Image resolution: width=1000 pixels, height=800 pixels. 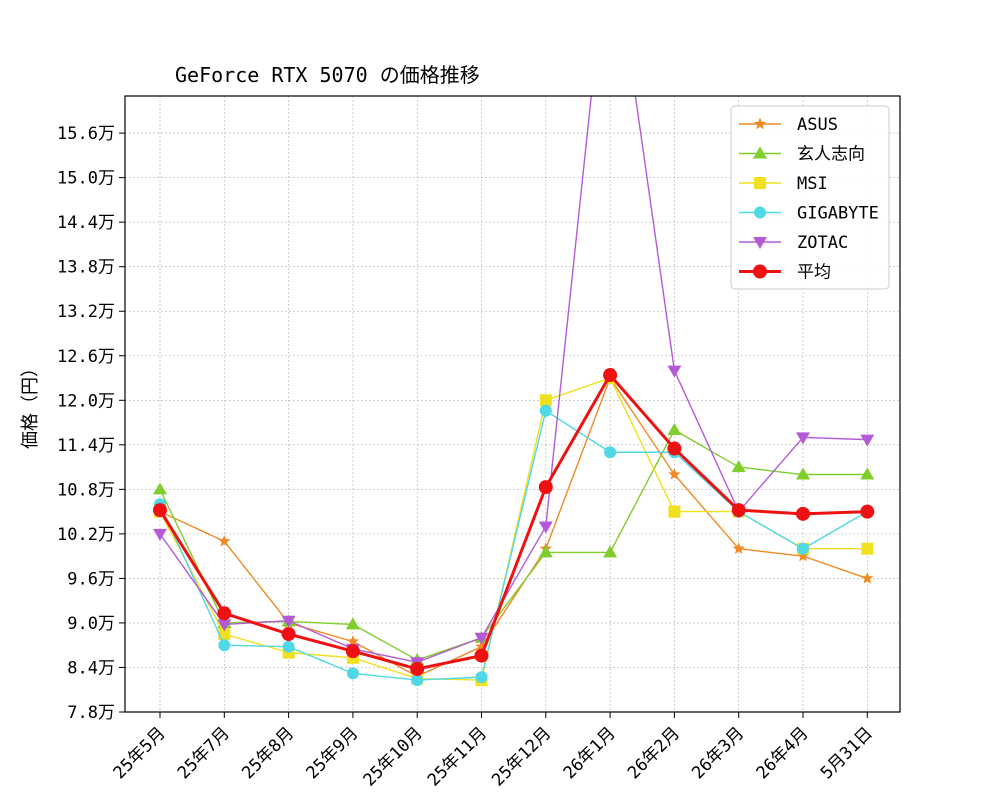 I want to click on y-tick-label: 15.0万, so click(x=86, y=179).